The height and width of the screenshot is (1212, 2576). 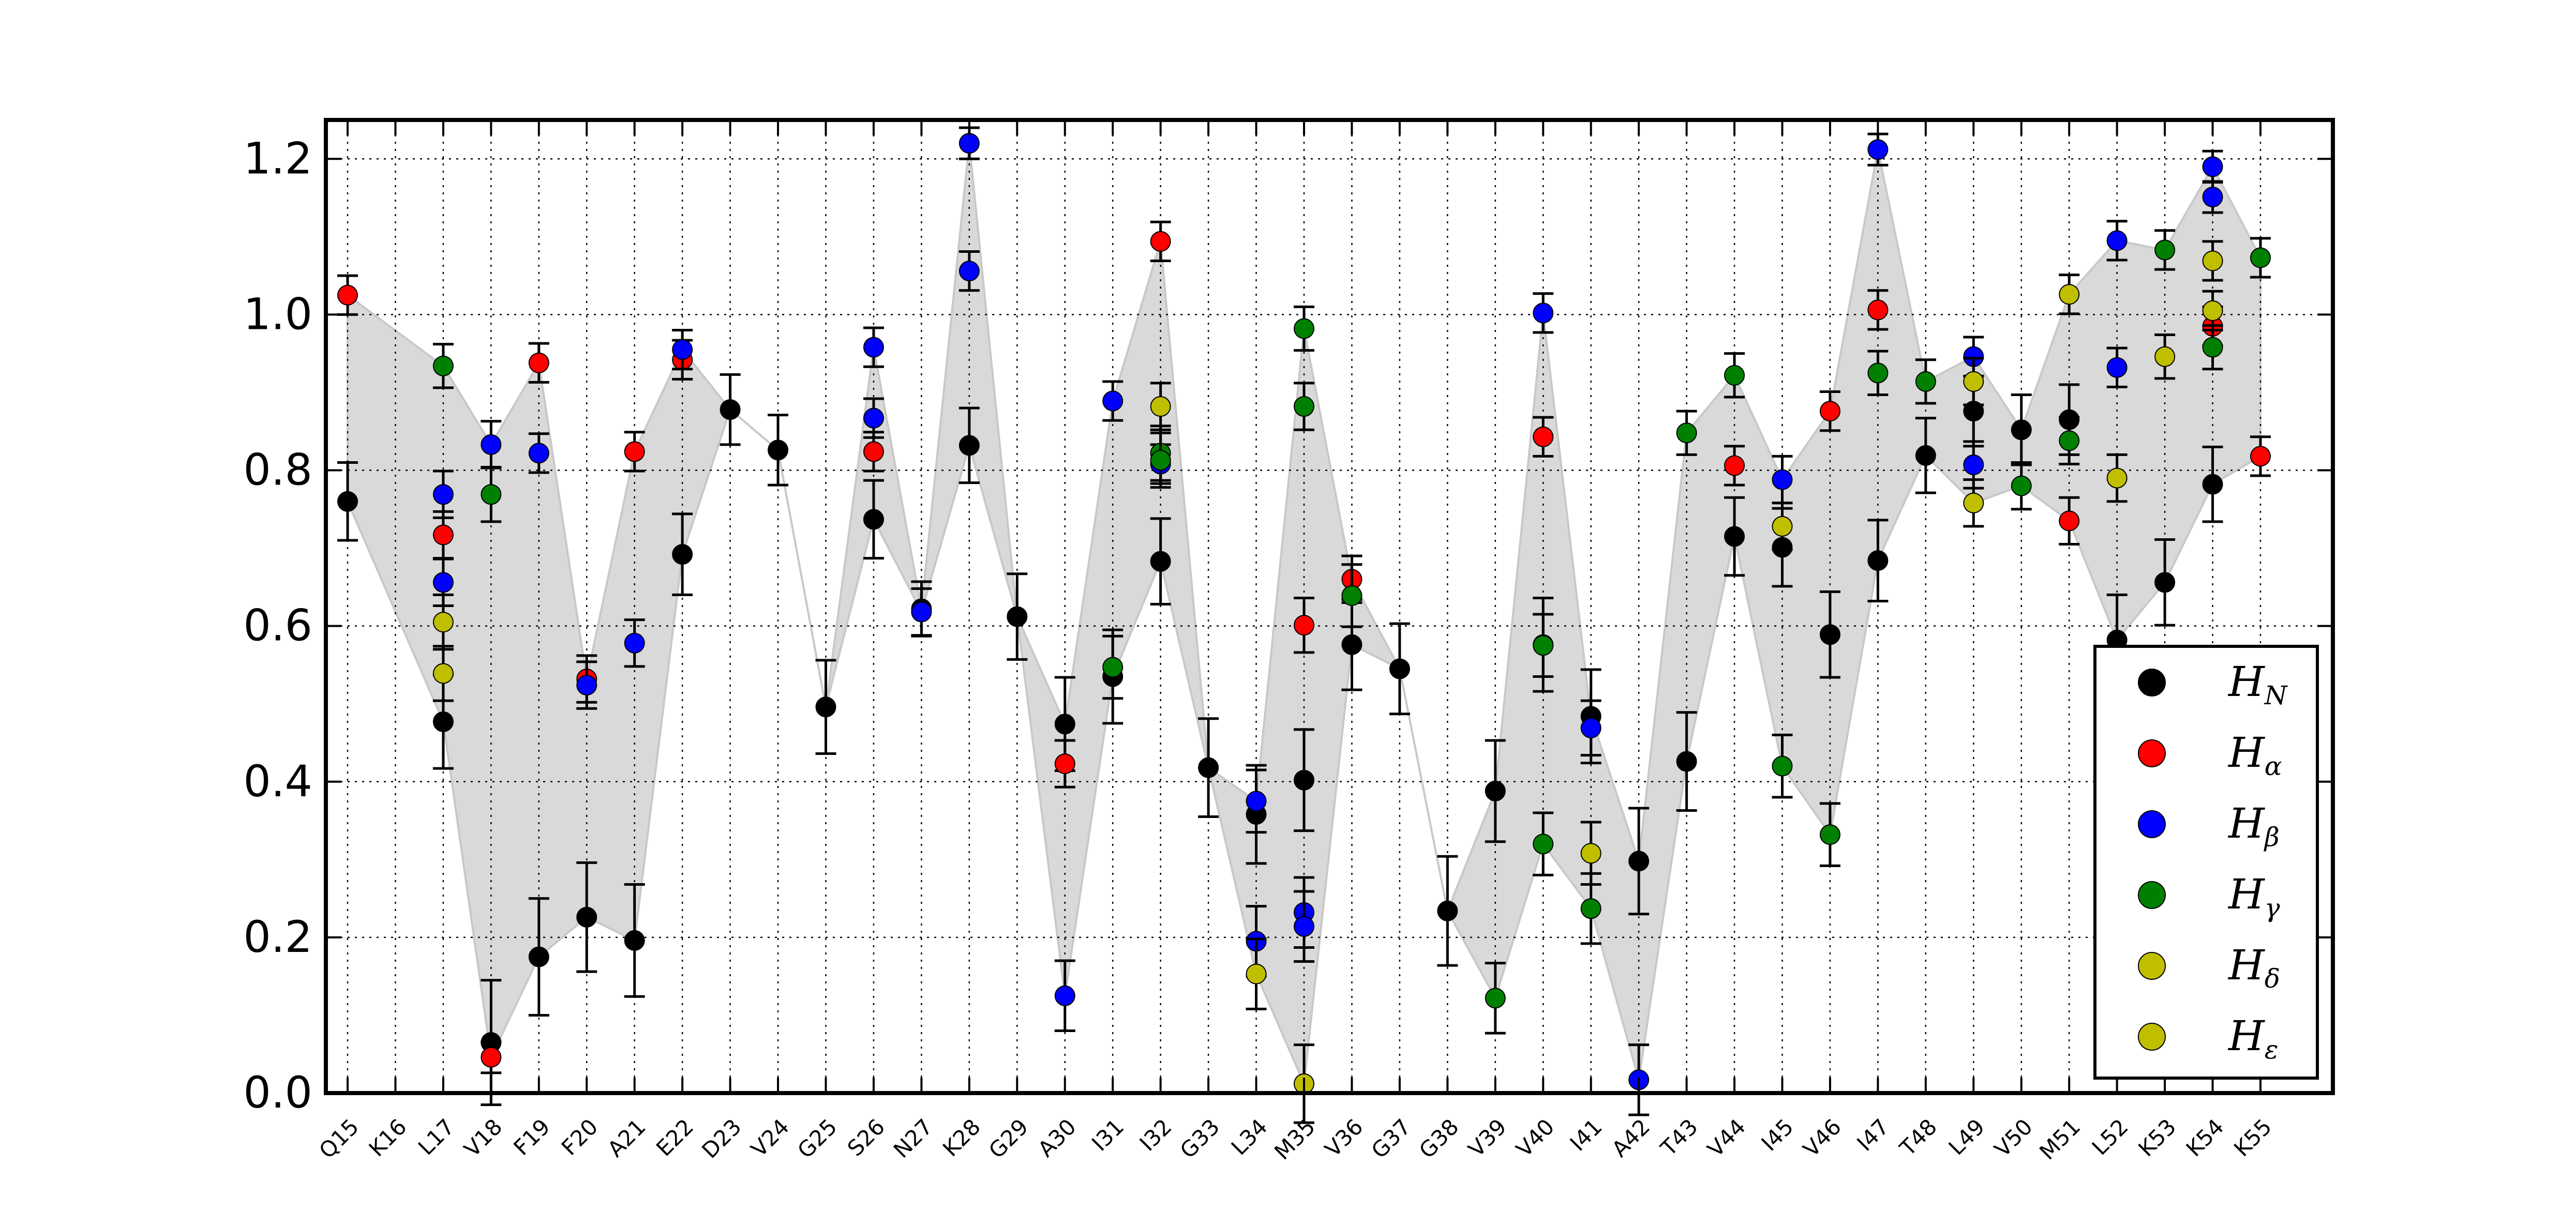 I want to click on xtick-label: F20, so click(x=580, y=1137).